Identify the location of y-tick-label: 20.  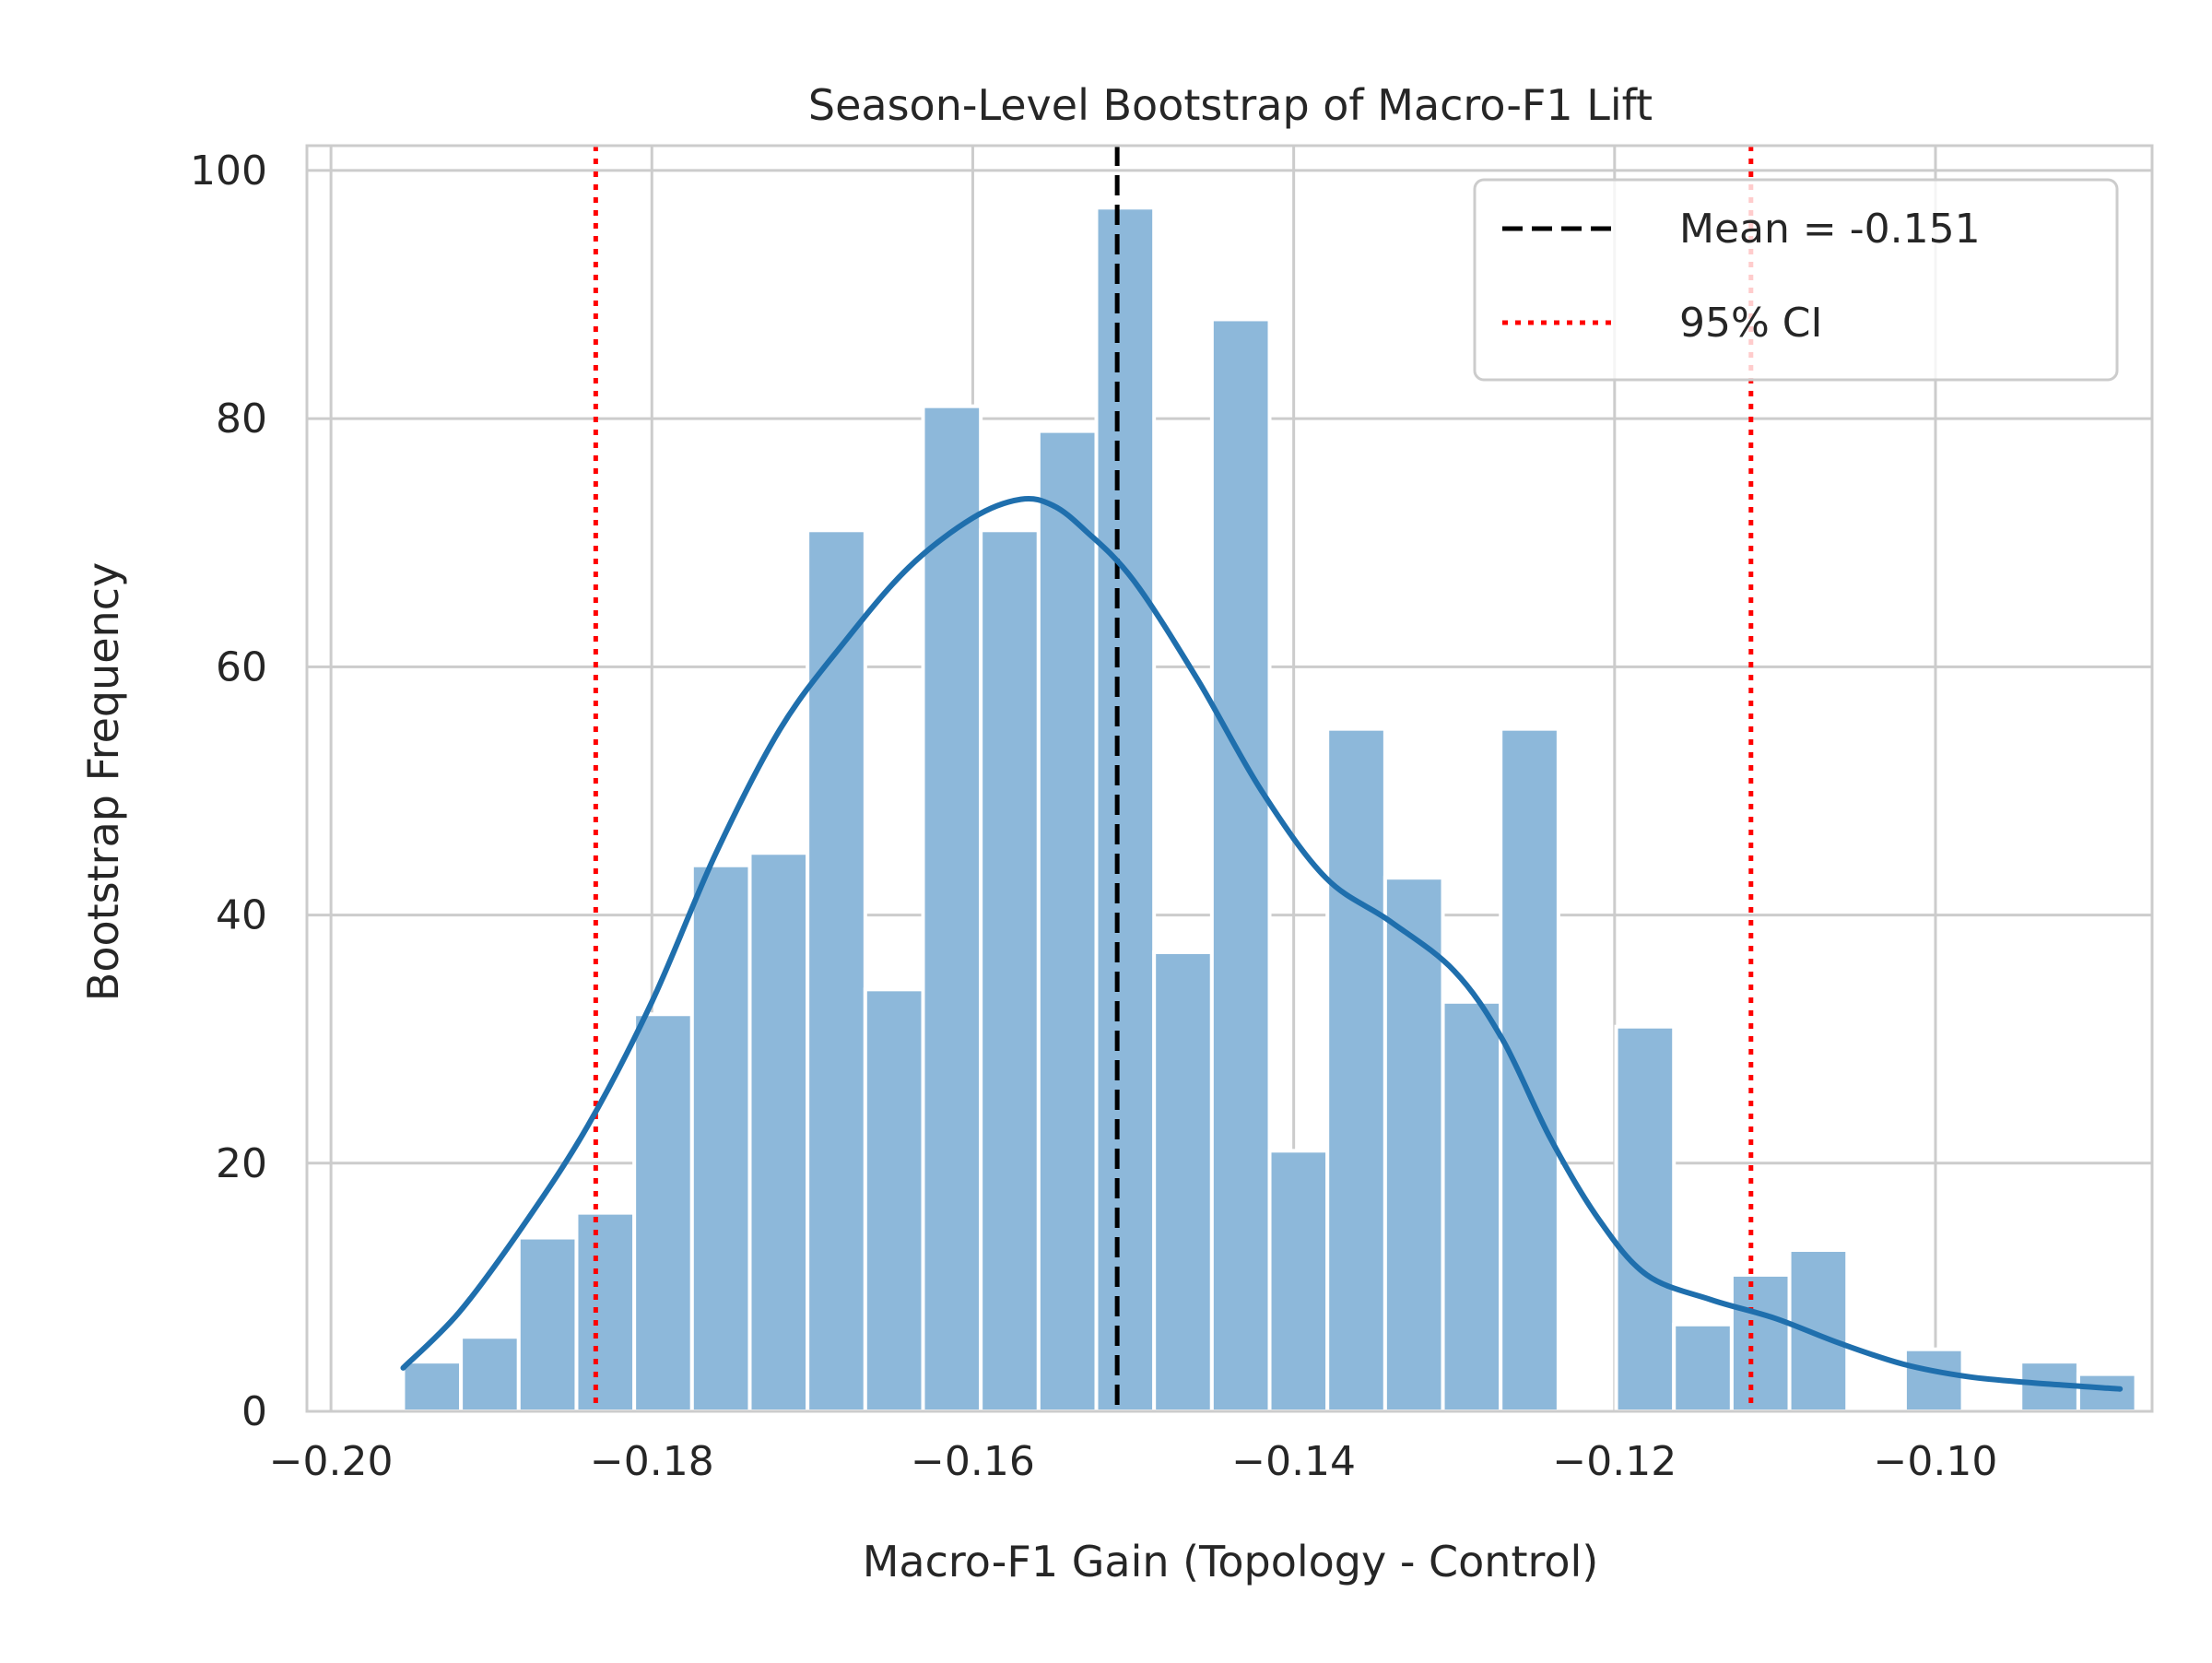
(241, 1163).